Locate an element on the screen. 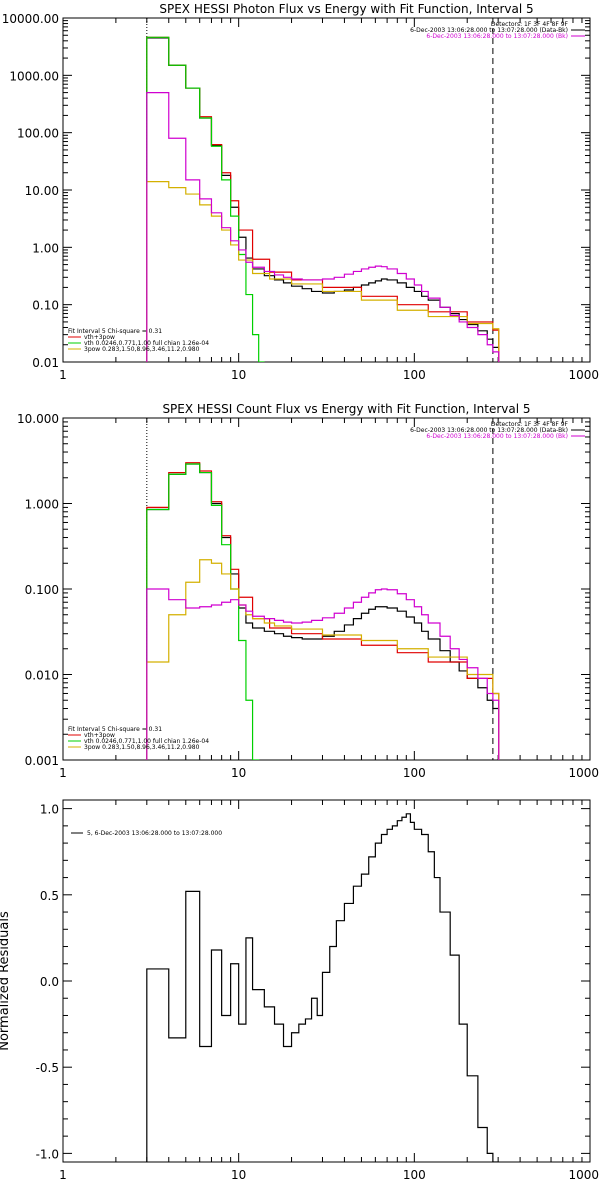 Image resolution: width=600 pixels, height=1200 pixels. series-line-vth-3pow is located at coordinates (323, 611).